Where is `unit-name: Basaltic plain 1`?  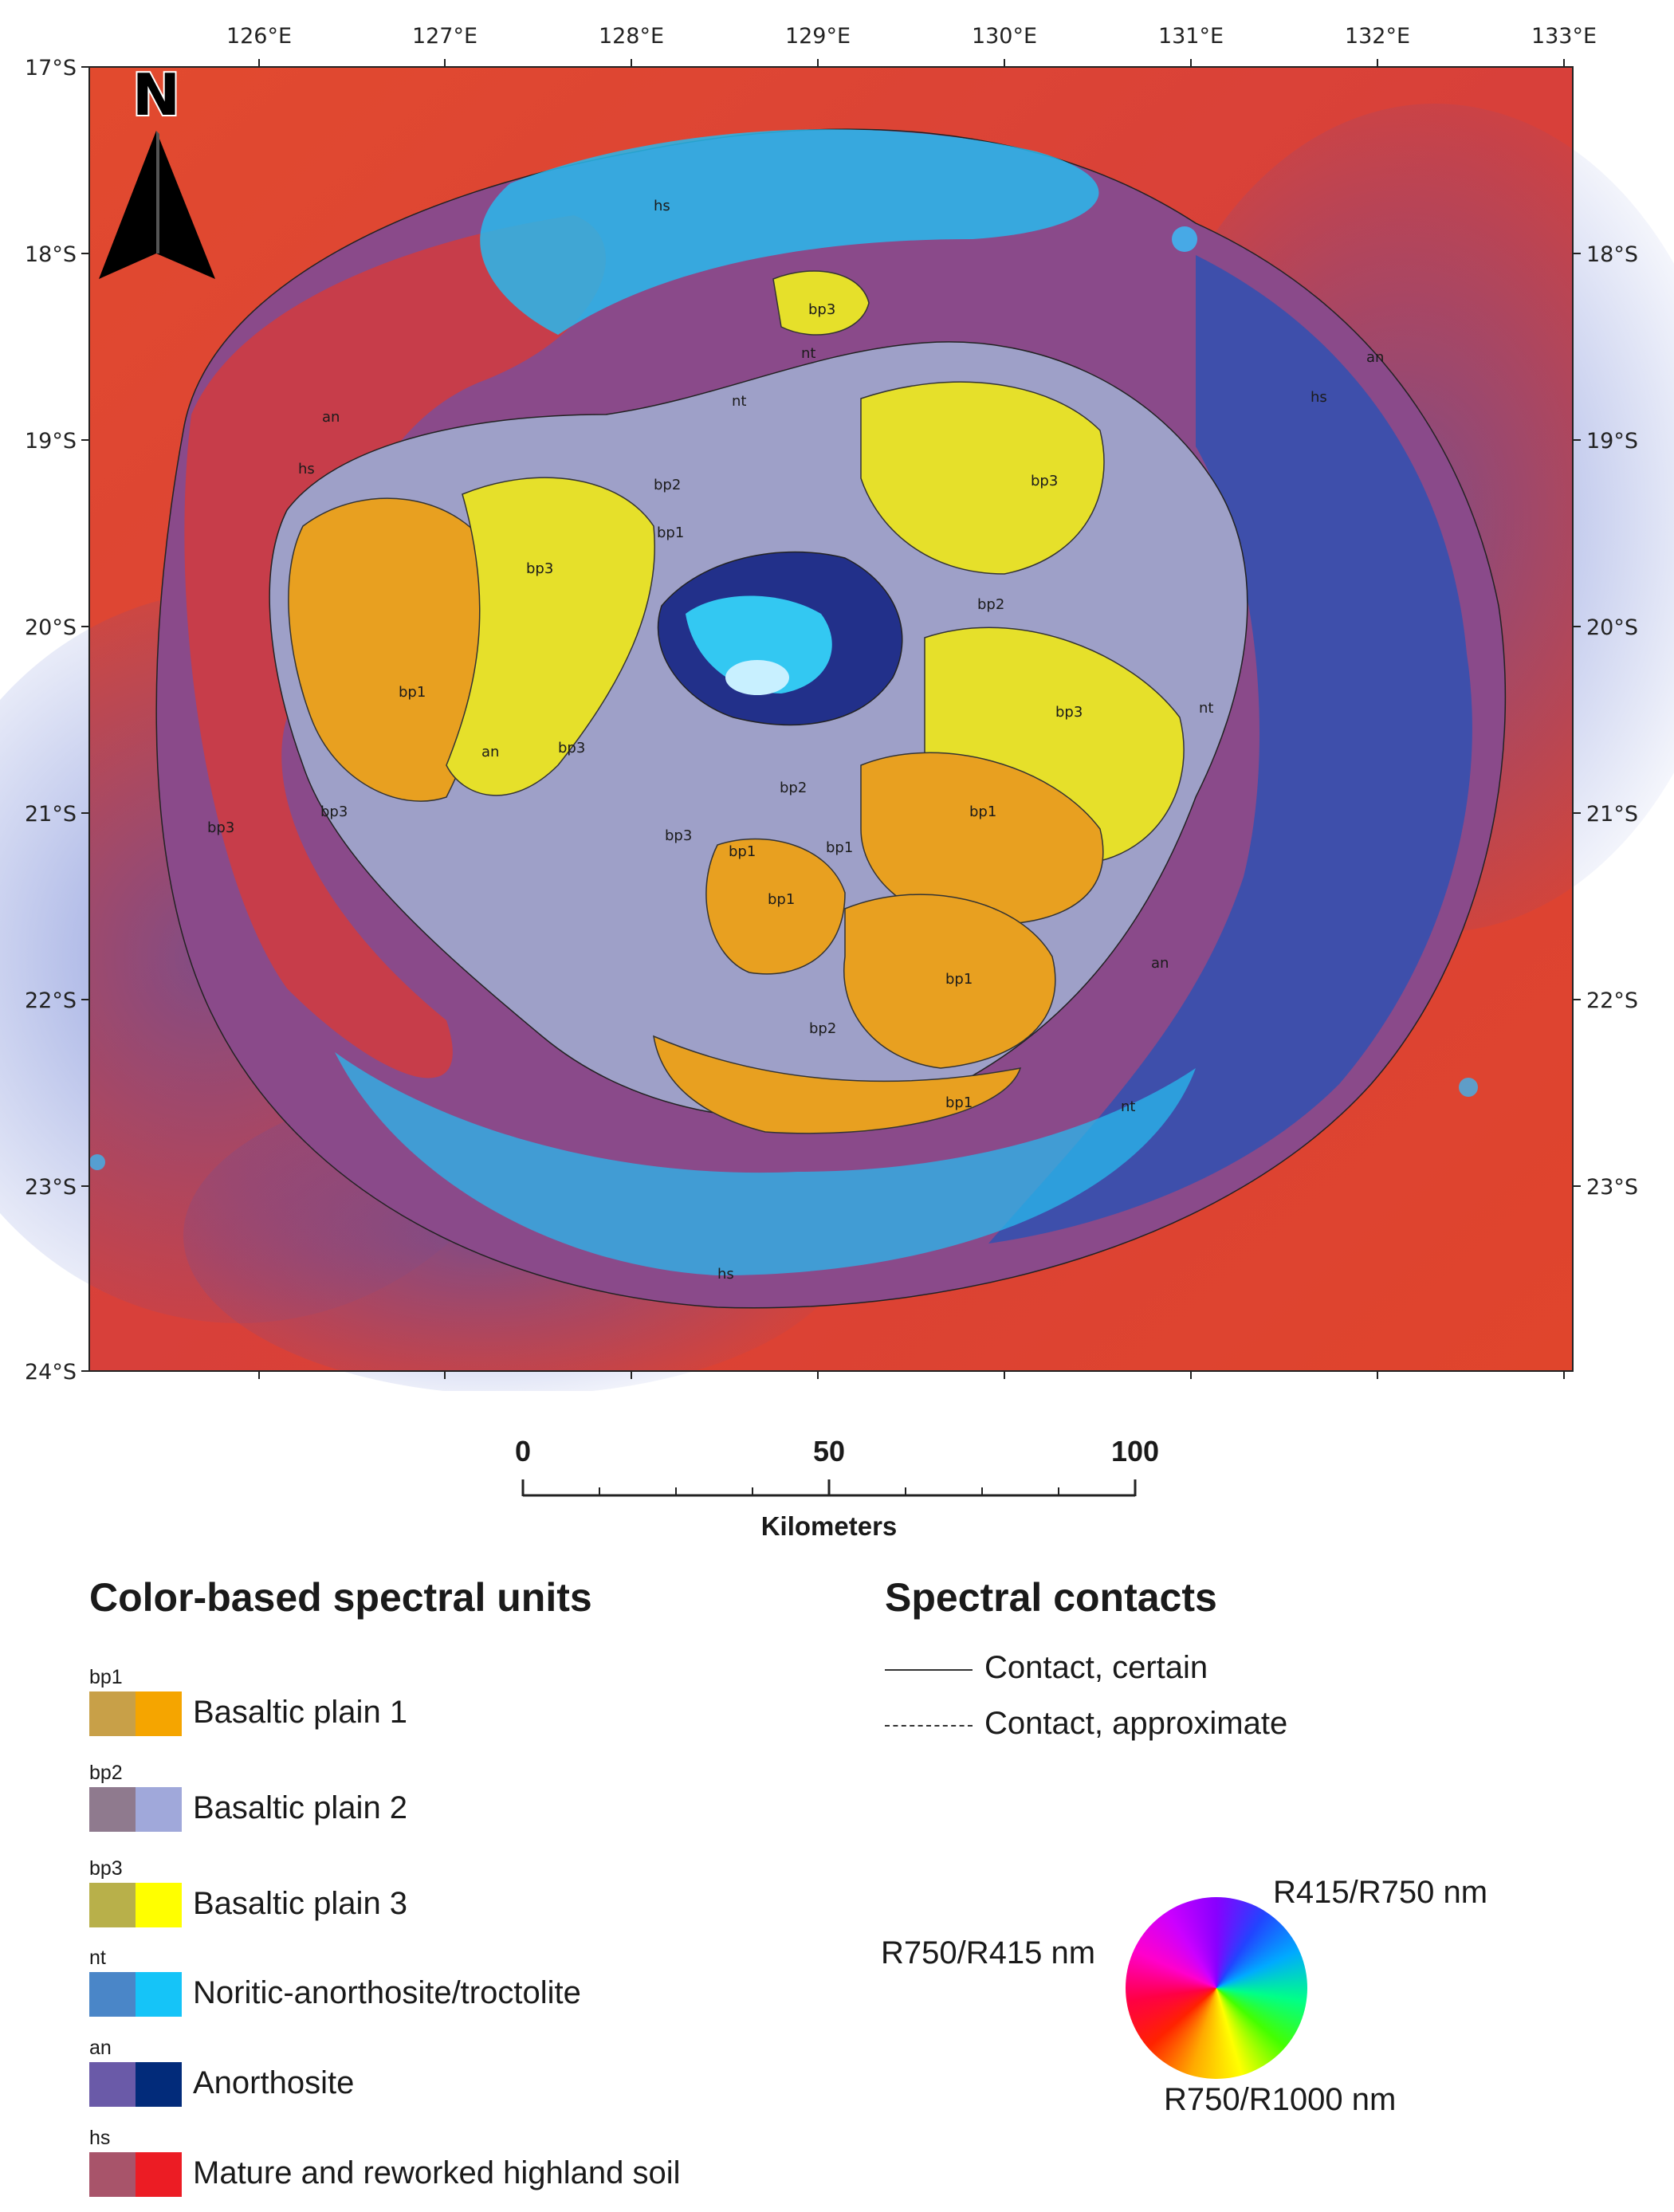
unit-name: Basaltic plain 1 is located at coordinates (301, 1712).